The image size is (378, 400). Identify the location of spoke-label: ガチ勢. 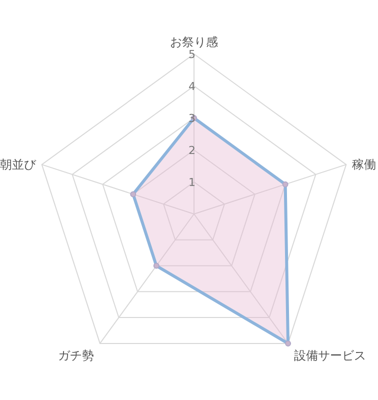
(76, 355).